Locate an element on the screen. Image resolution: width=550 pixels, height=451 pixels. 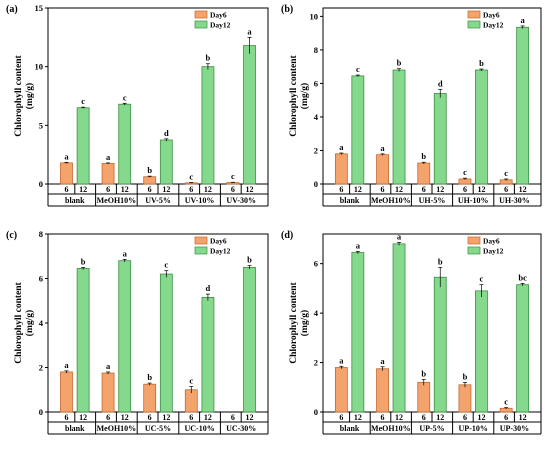
panel-label: (d) is located at coordinates (287, 235).